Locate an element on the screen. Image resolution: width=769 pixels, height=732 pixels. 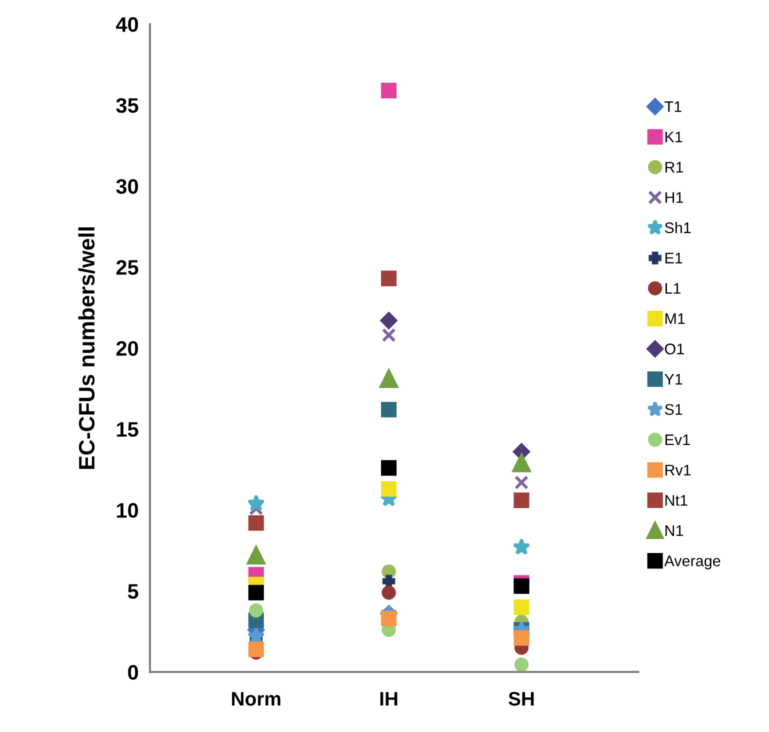
y-tick-label: 10 is located at coordinates (127, 510).